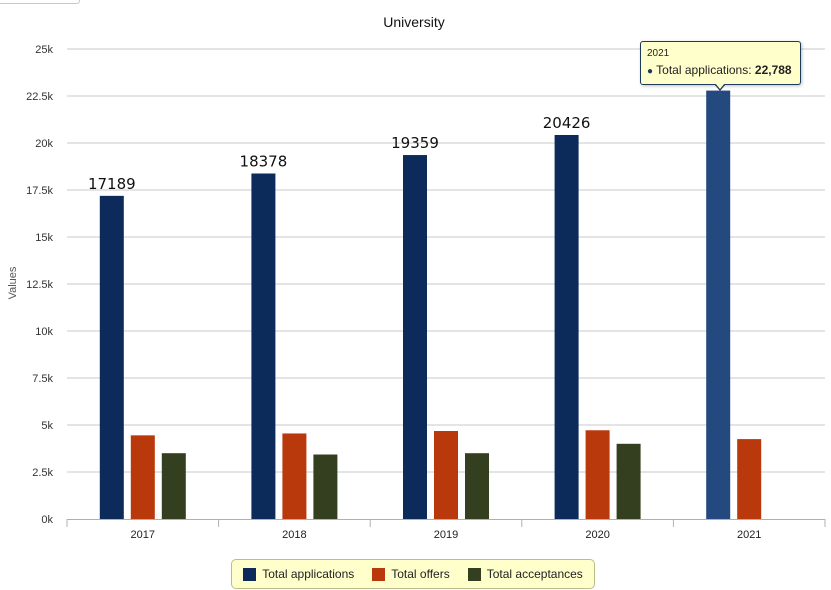 The image size is (831, 590). What do you see at coordinates (420, 574) in the screenshot?
I see `legend-label: Total offers` at bounding box center [420, 574].